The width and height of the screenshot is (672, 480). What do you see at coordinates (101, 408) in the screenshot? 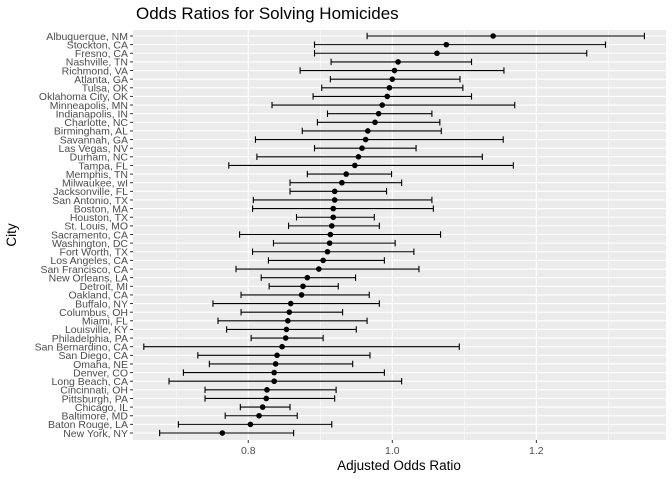
I see `y-tick-label: Chicago, IL` at bounding box center [101, 408].